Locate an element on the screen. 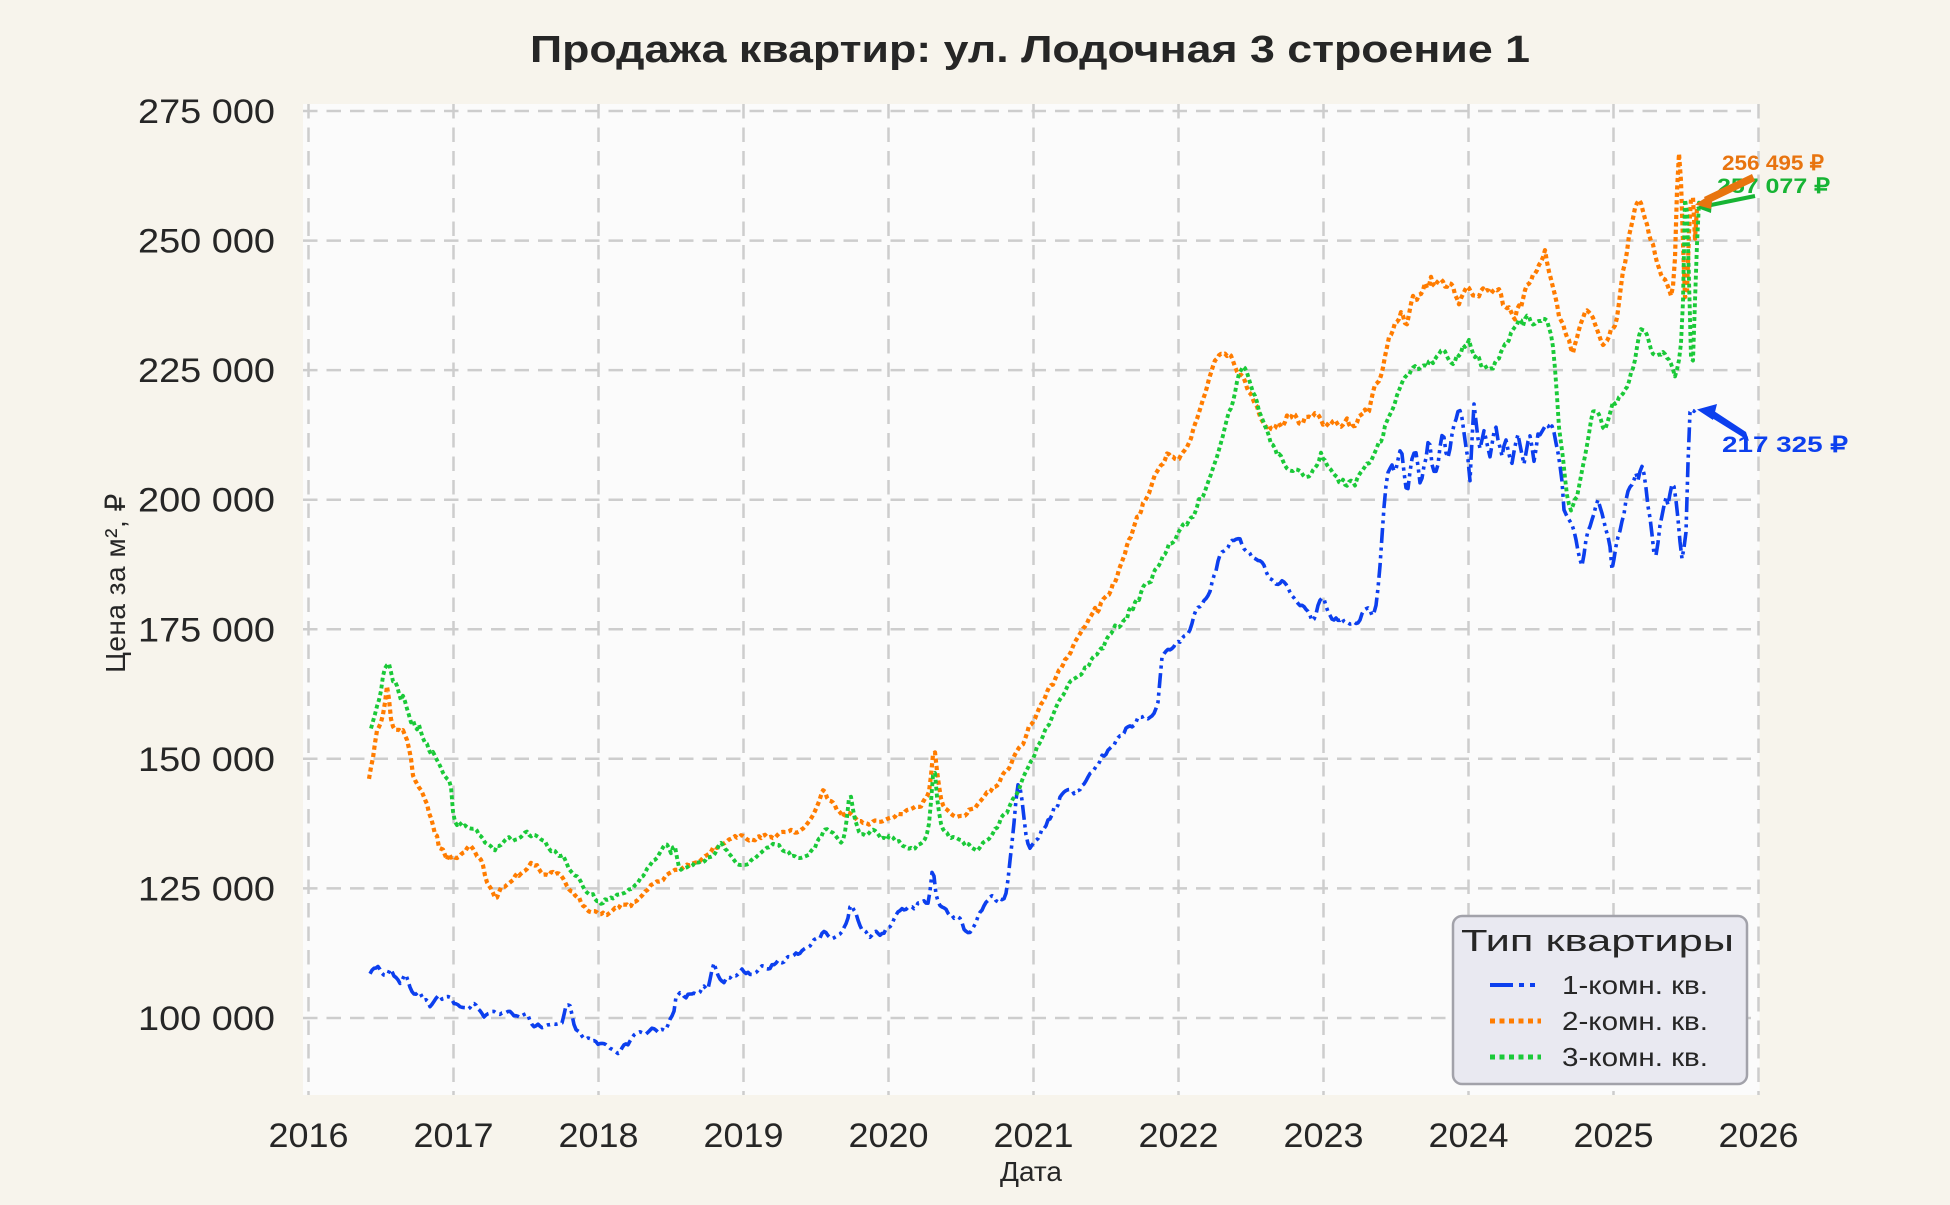 The height and width of the screenshot is (1205, 1950). svg-text: 150 000 is located at coordinates (206, 760).